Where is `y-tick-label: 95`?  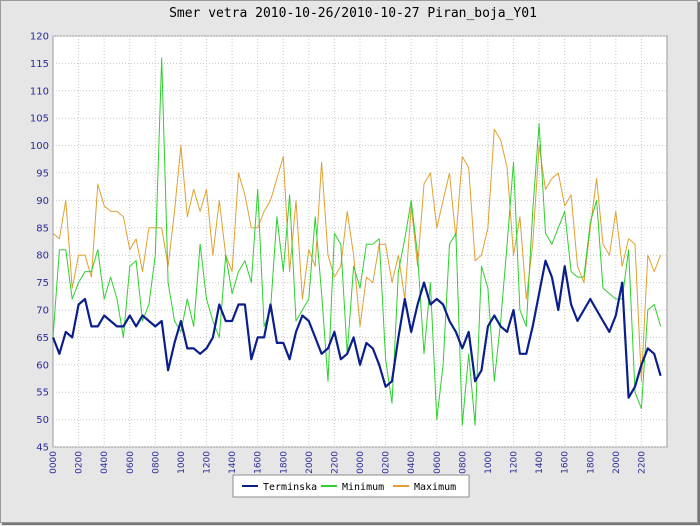 y-tick-label: 95 is located at coordinates (42, 174).